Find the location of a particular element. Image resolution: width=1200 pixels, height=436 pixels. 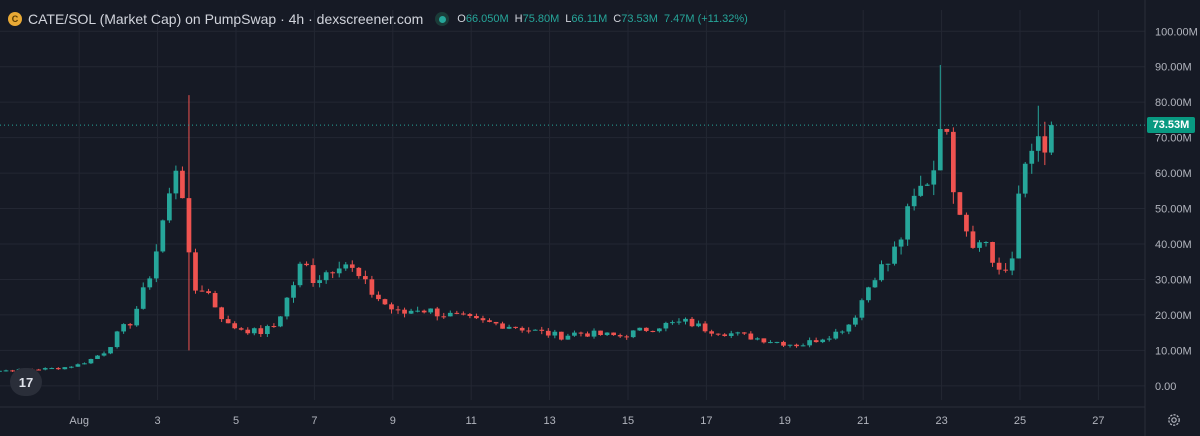

x-tick-label: 19 is located at coordinates (785, 421).